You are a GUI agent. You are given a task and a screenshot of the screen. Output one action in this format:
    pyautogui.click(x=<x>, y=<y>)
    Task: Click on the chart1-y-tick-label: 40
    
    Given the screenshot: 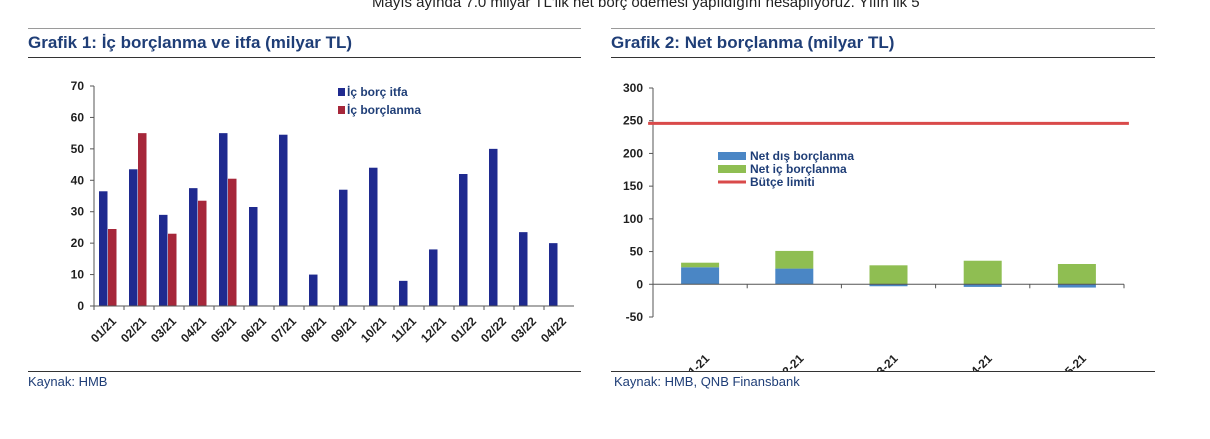 What is the action you would take?
    pyautogui.click(x=78, y=180)
    